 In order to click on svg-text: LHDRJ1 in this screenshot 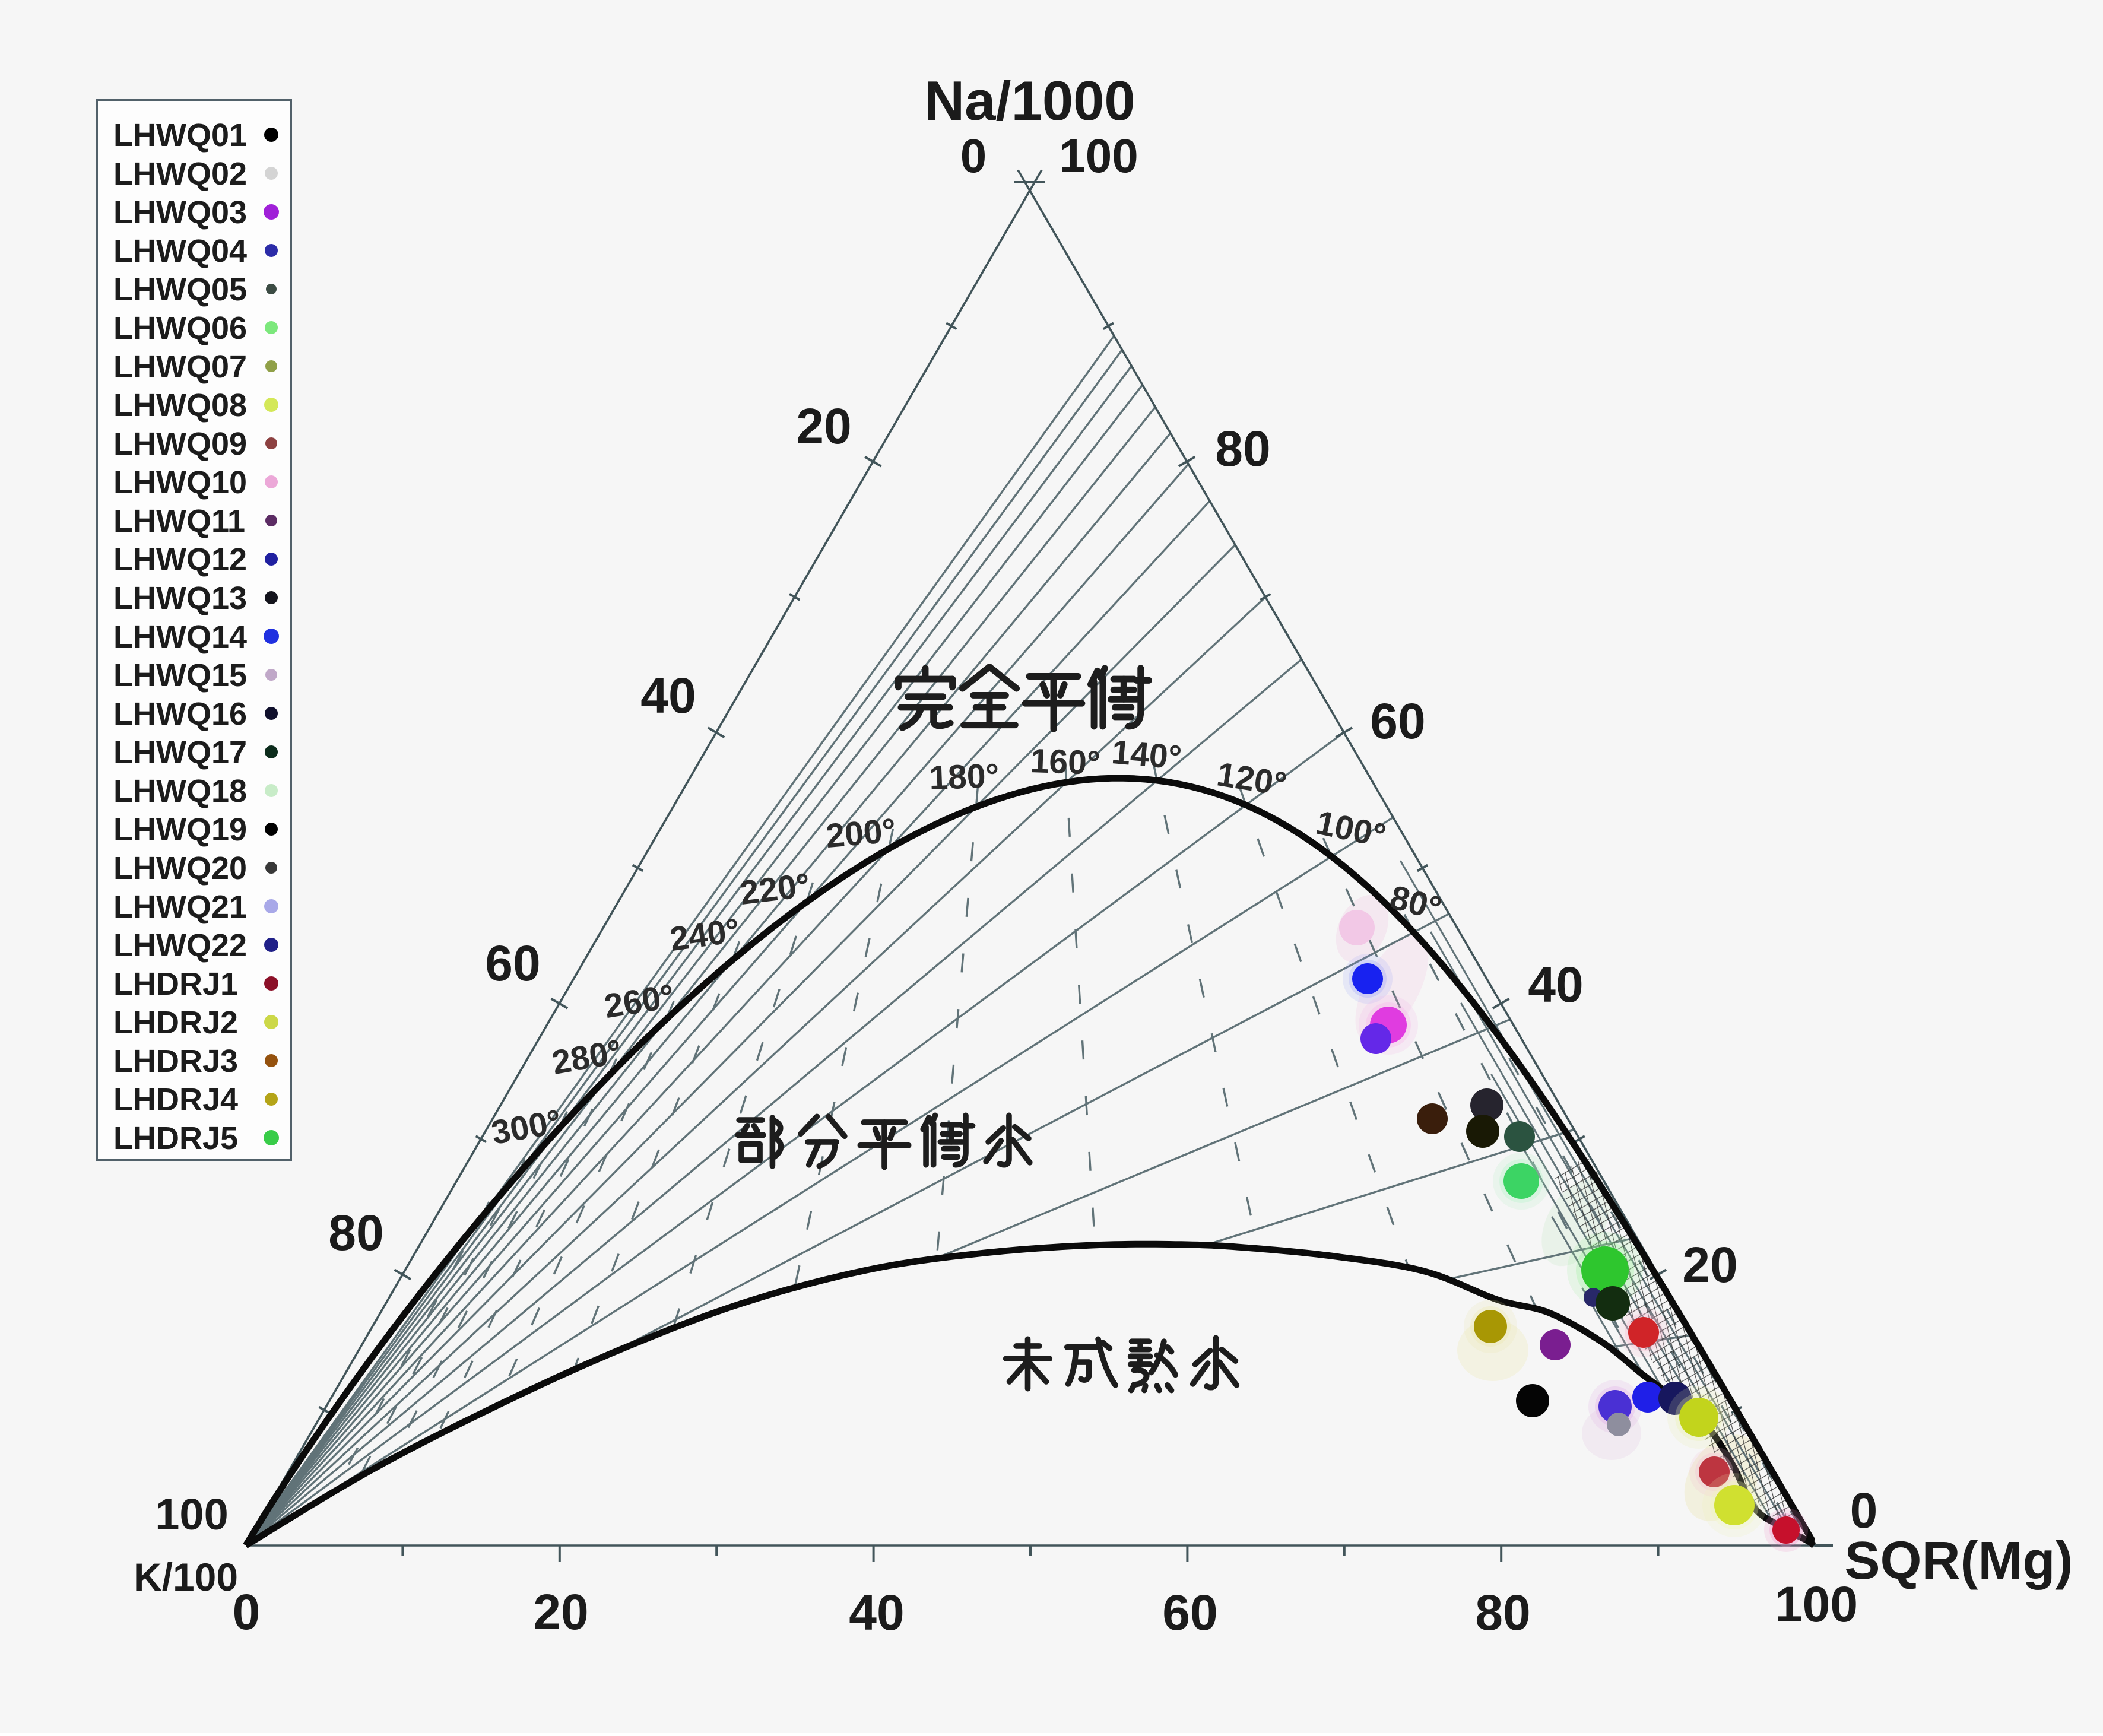, I will do `click(175, 984)`.